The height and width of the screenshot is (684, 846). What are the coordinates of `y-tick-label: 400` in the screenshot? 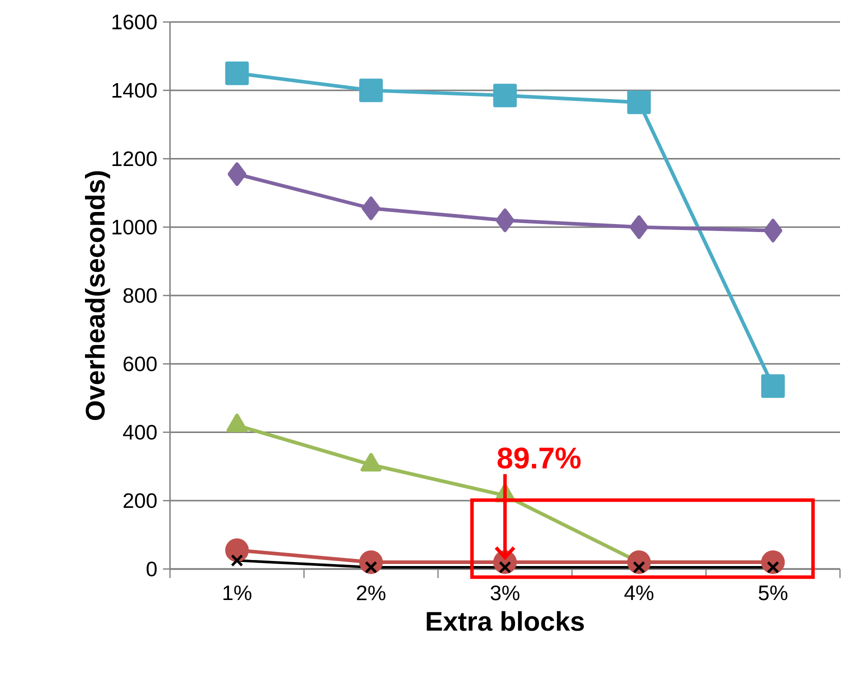 It's located at (140, 432).